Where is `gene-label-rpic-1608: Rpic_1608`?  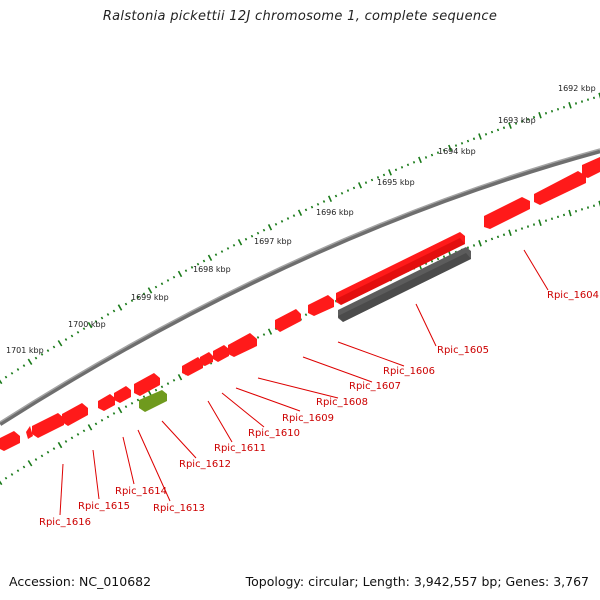 gene-label-rpic-1608: Rpic_1608 is located at coordinates (342, 402).